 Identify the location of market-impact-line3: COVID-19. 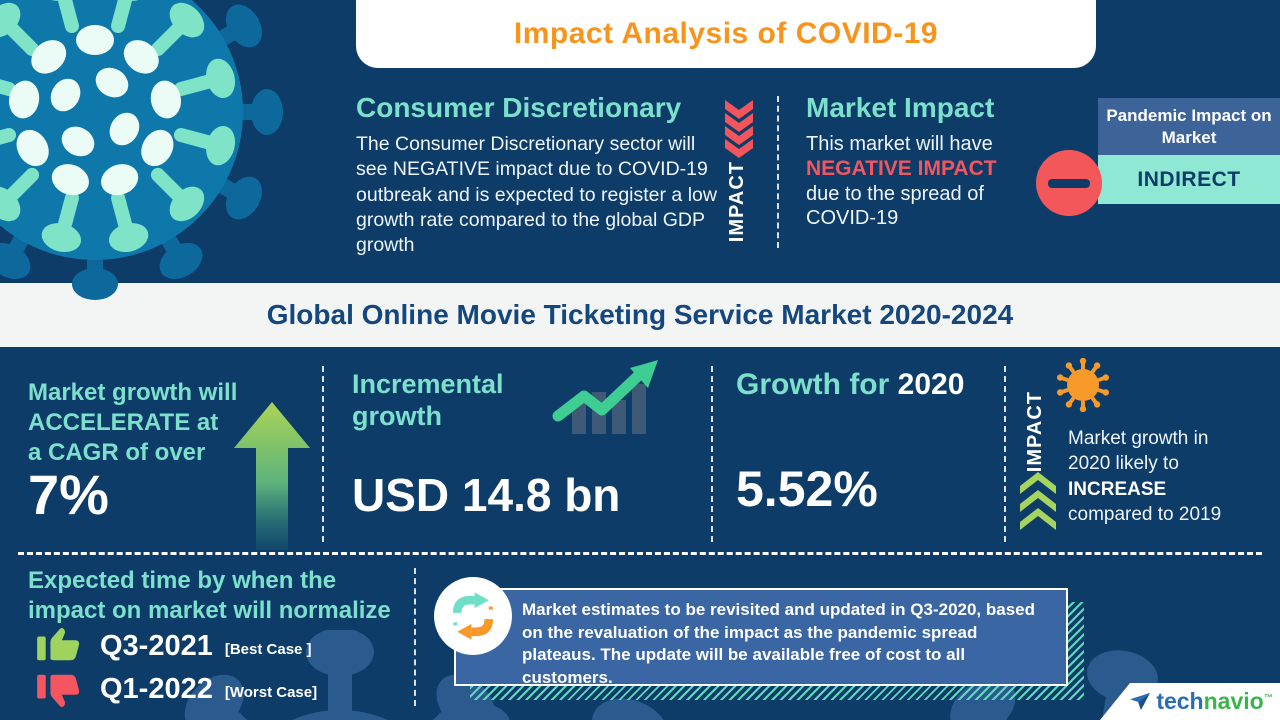
(852, 218).